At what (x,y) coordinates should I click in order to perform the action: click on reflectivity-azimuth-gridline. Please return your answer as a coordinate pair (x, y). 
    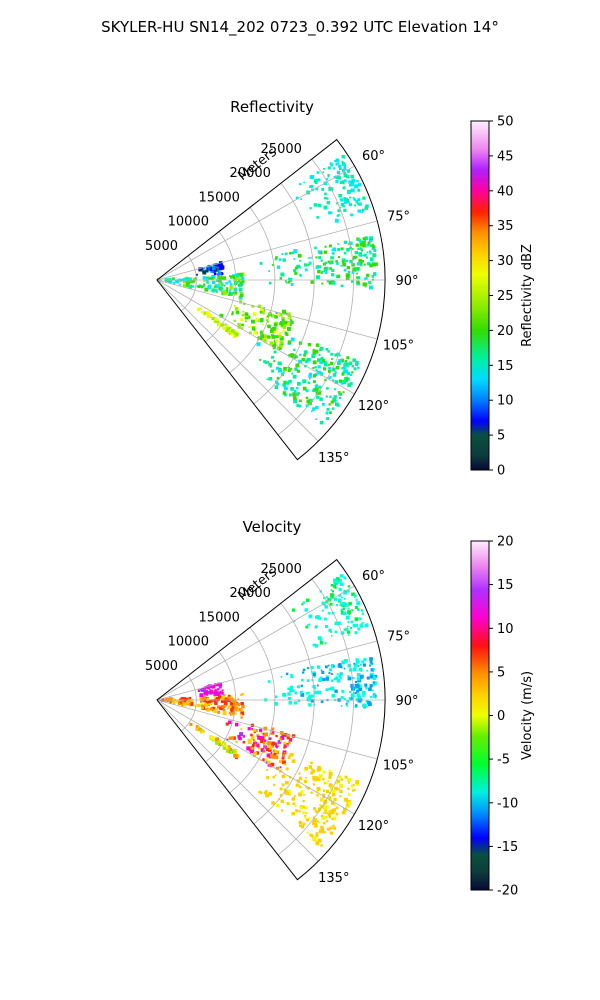
    Looking at the image, I should click on (267, 250).